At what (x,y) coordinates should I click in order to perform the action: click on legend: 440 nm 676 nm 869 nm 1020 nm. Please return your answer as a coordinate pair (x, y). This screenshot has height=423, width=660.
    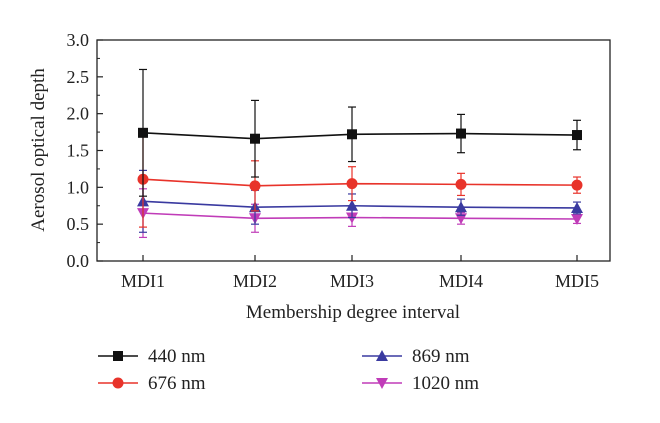
    Looking at the image, I should click on (288, 370).